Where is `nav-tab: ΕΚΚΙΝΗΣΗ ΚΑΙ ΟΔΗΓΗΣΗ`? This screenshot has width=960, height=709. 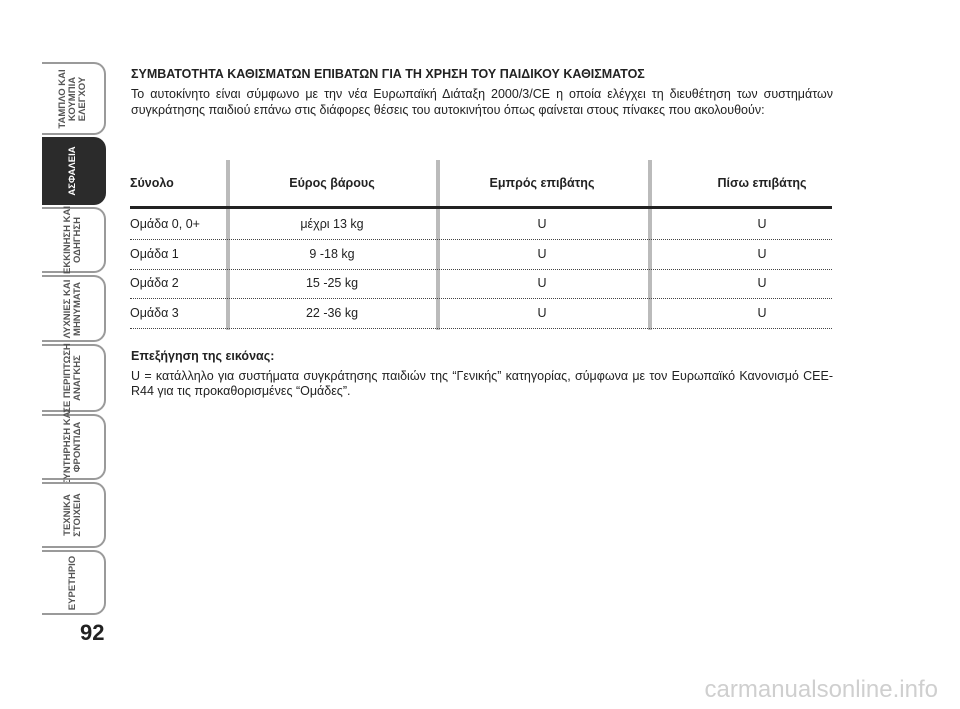
nav-tab: ΕΚΚΙΝΗΣΗ ΚΑΙ ΟΔΗΓΗΣΗ is located at coordinates (74, 240).